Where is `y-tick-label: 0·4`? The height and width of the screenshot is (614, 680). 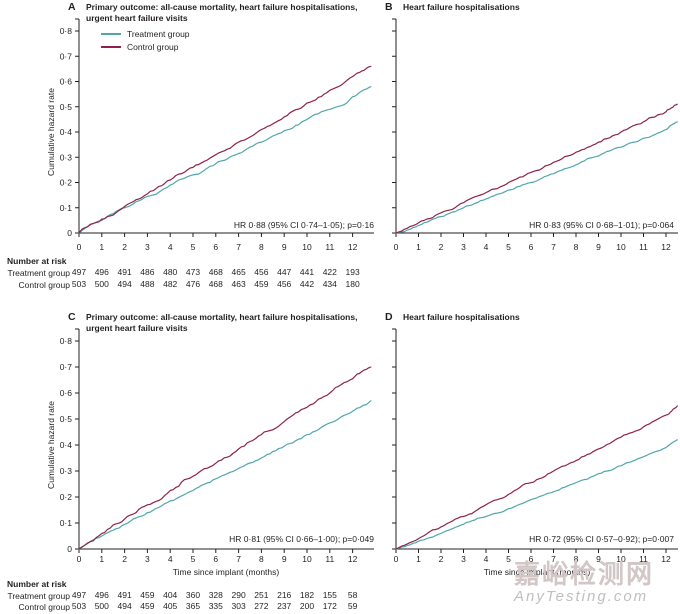
y-tick-label: 0·4 is located at coordinates (66, 132).